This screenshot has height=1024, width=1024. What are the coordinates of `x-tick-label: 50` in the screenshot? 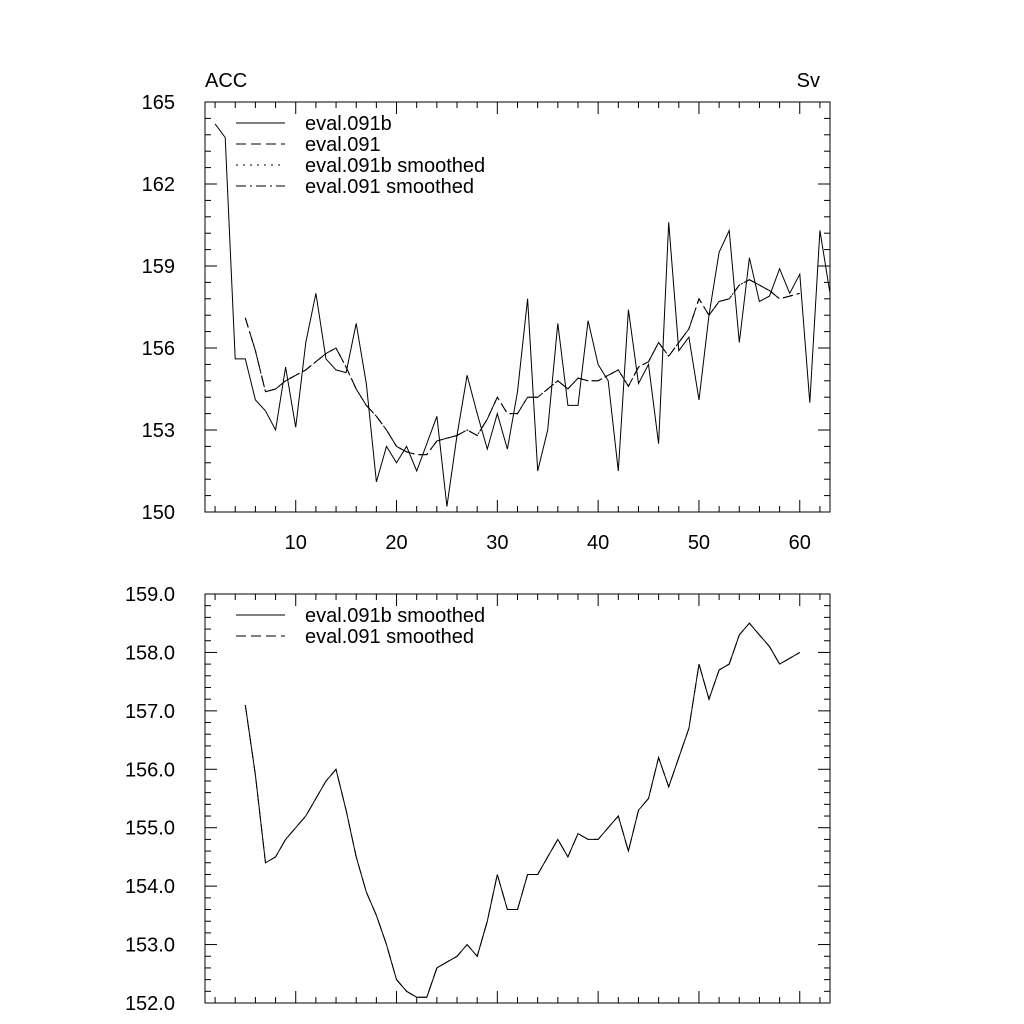 It's located at (699, 543).